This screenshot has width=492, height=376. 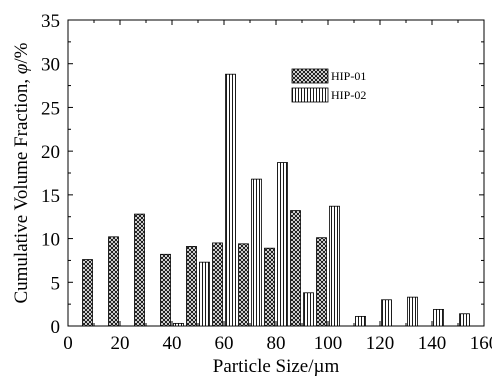 What do you see at coordinates (120, 343) in the screenshot?
I see `x-tick-label-20: 20` at bounding box center [120, 343].